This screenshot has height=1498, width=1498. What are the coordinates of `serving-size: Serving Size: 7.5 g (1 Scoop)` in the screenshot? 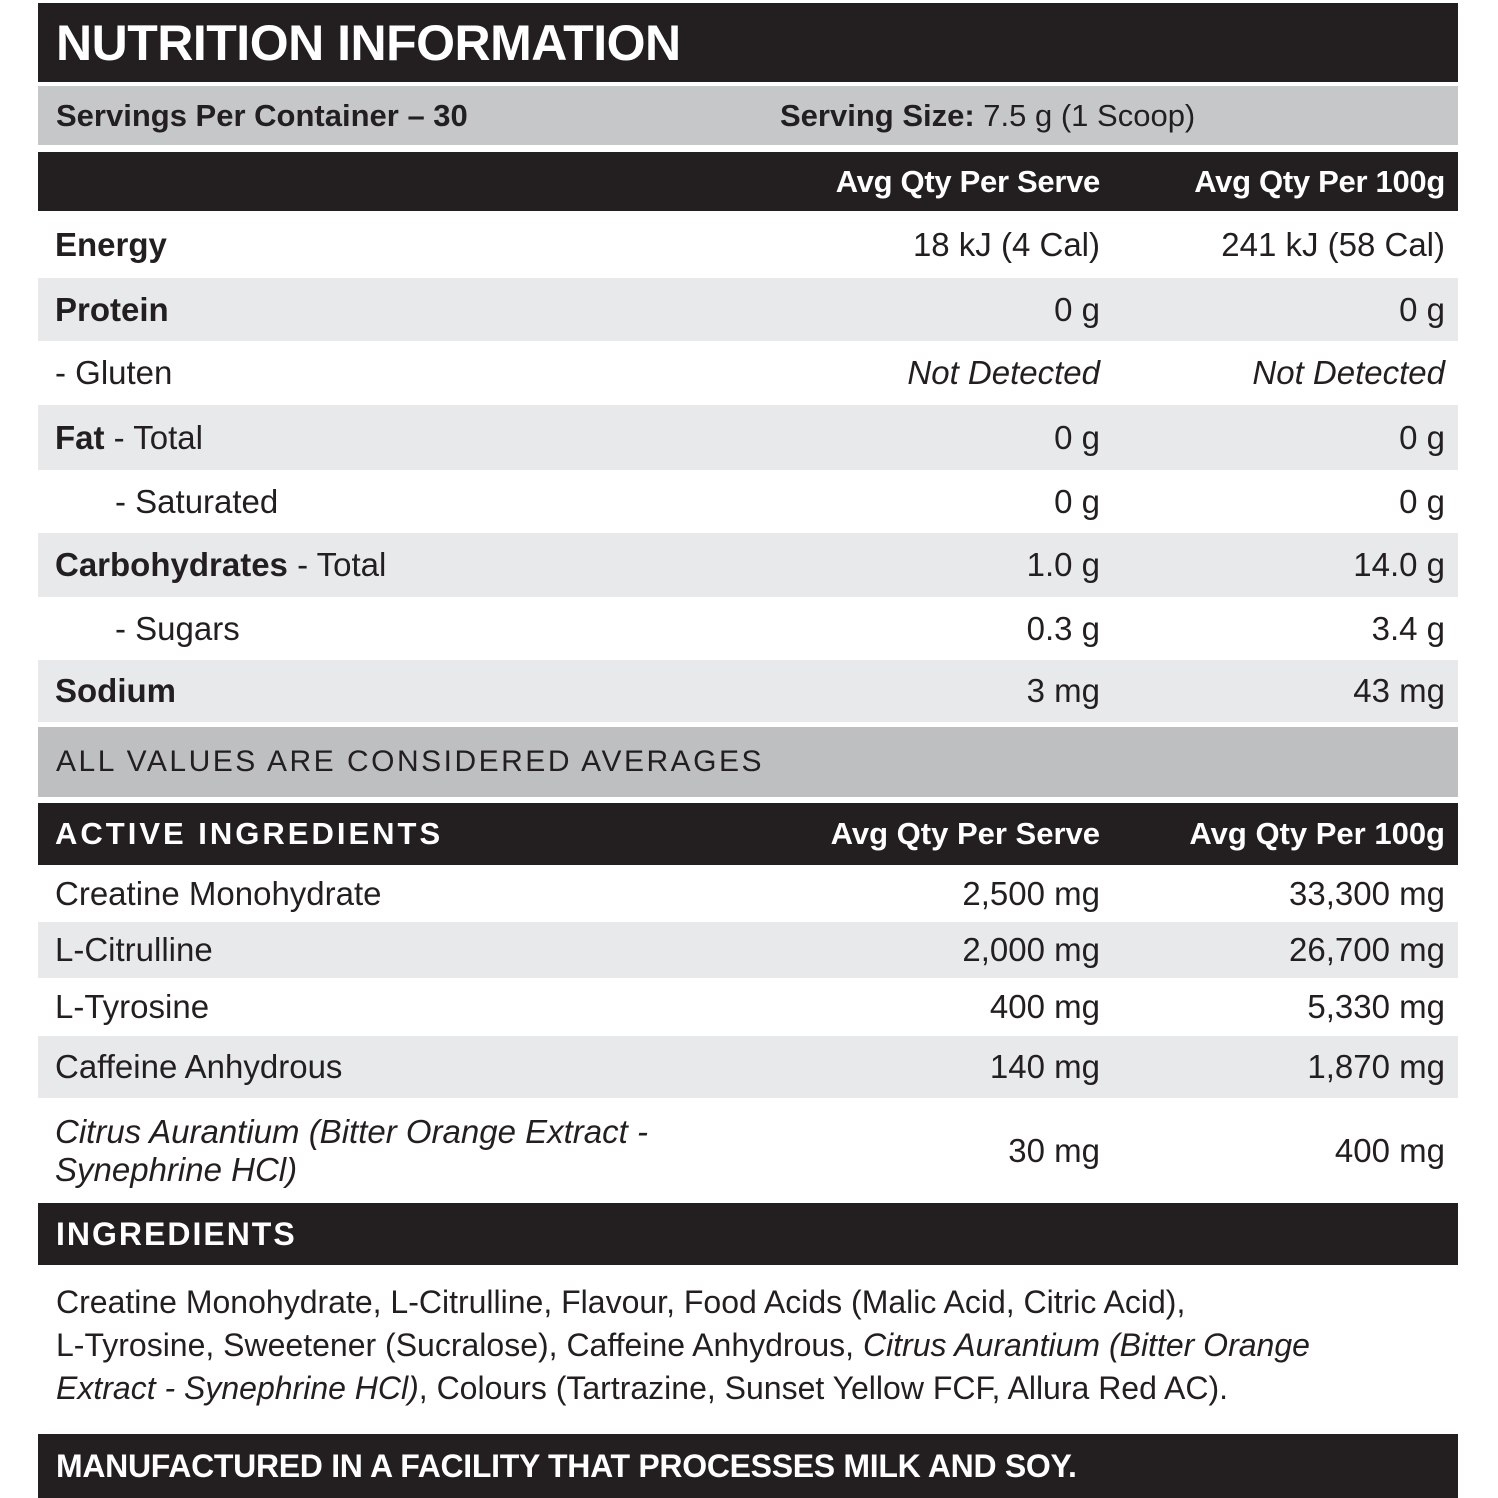 It's located at (987, 116).